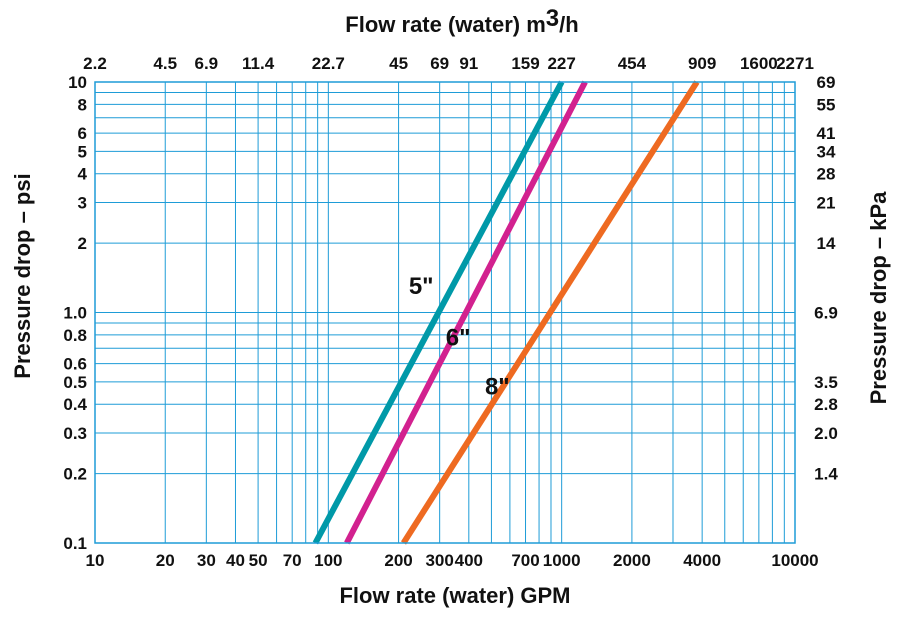 This screenshot has height=618, width=900. Describe the element at coordinates (702, 63) in the screenshot. I see `x-top-tick-label: 909` at that location.